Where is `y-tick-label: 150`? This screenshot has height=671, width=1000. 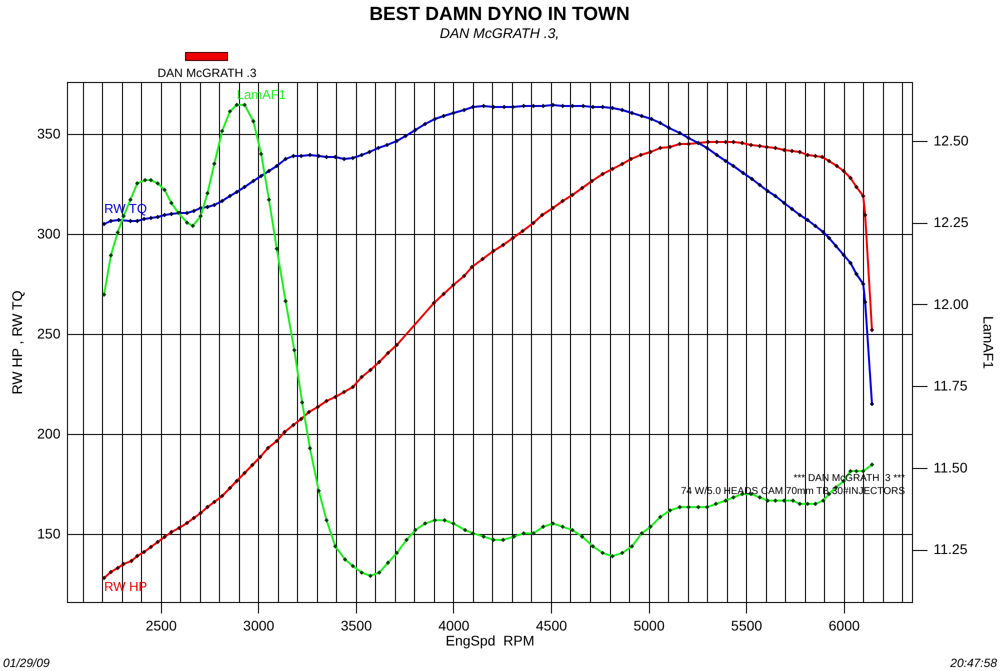 y-tick-label: 150 is located at coordinates (49, 534).